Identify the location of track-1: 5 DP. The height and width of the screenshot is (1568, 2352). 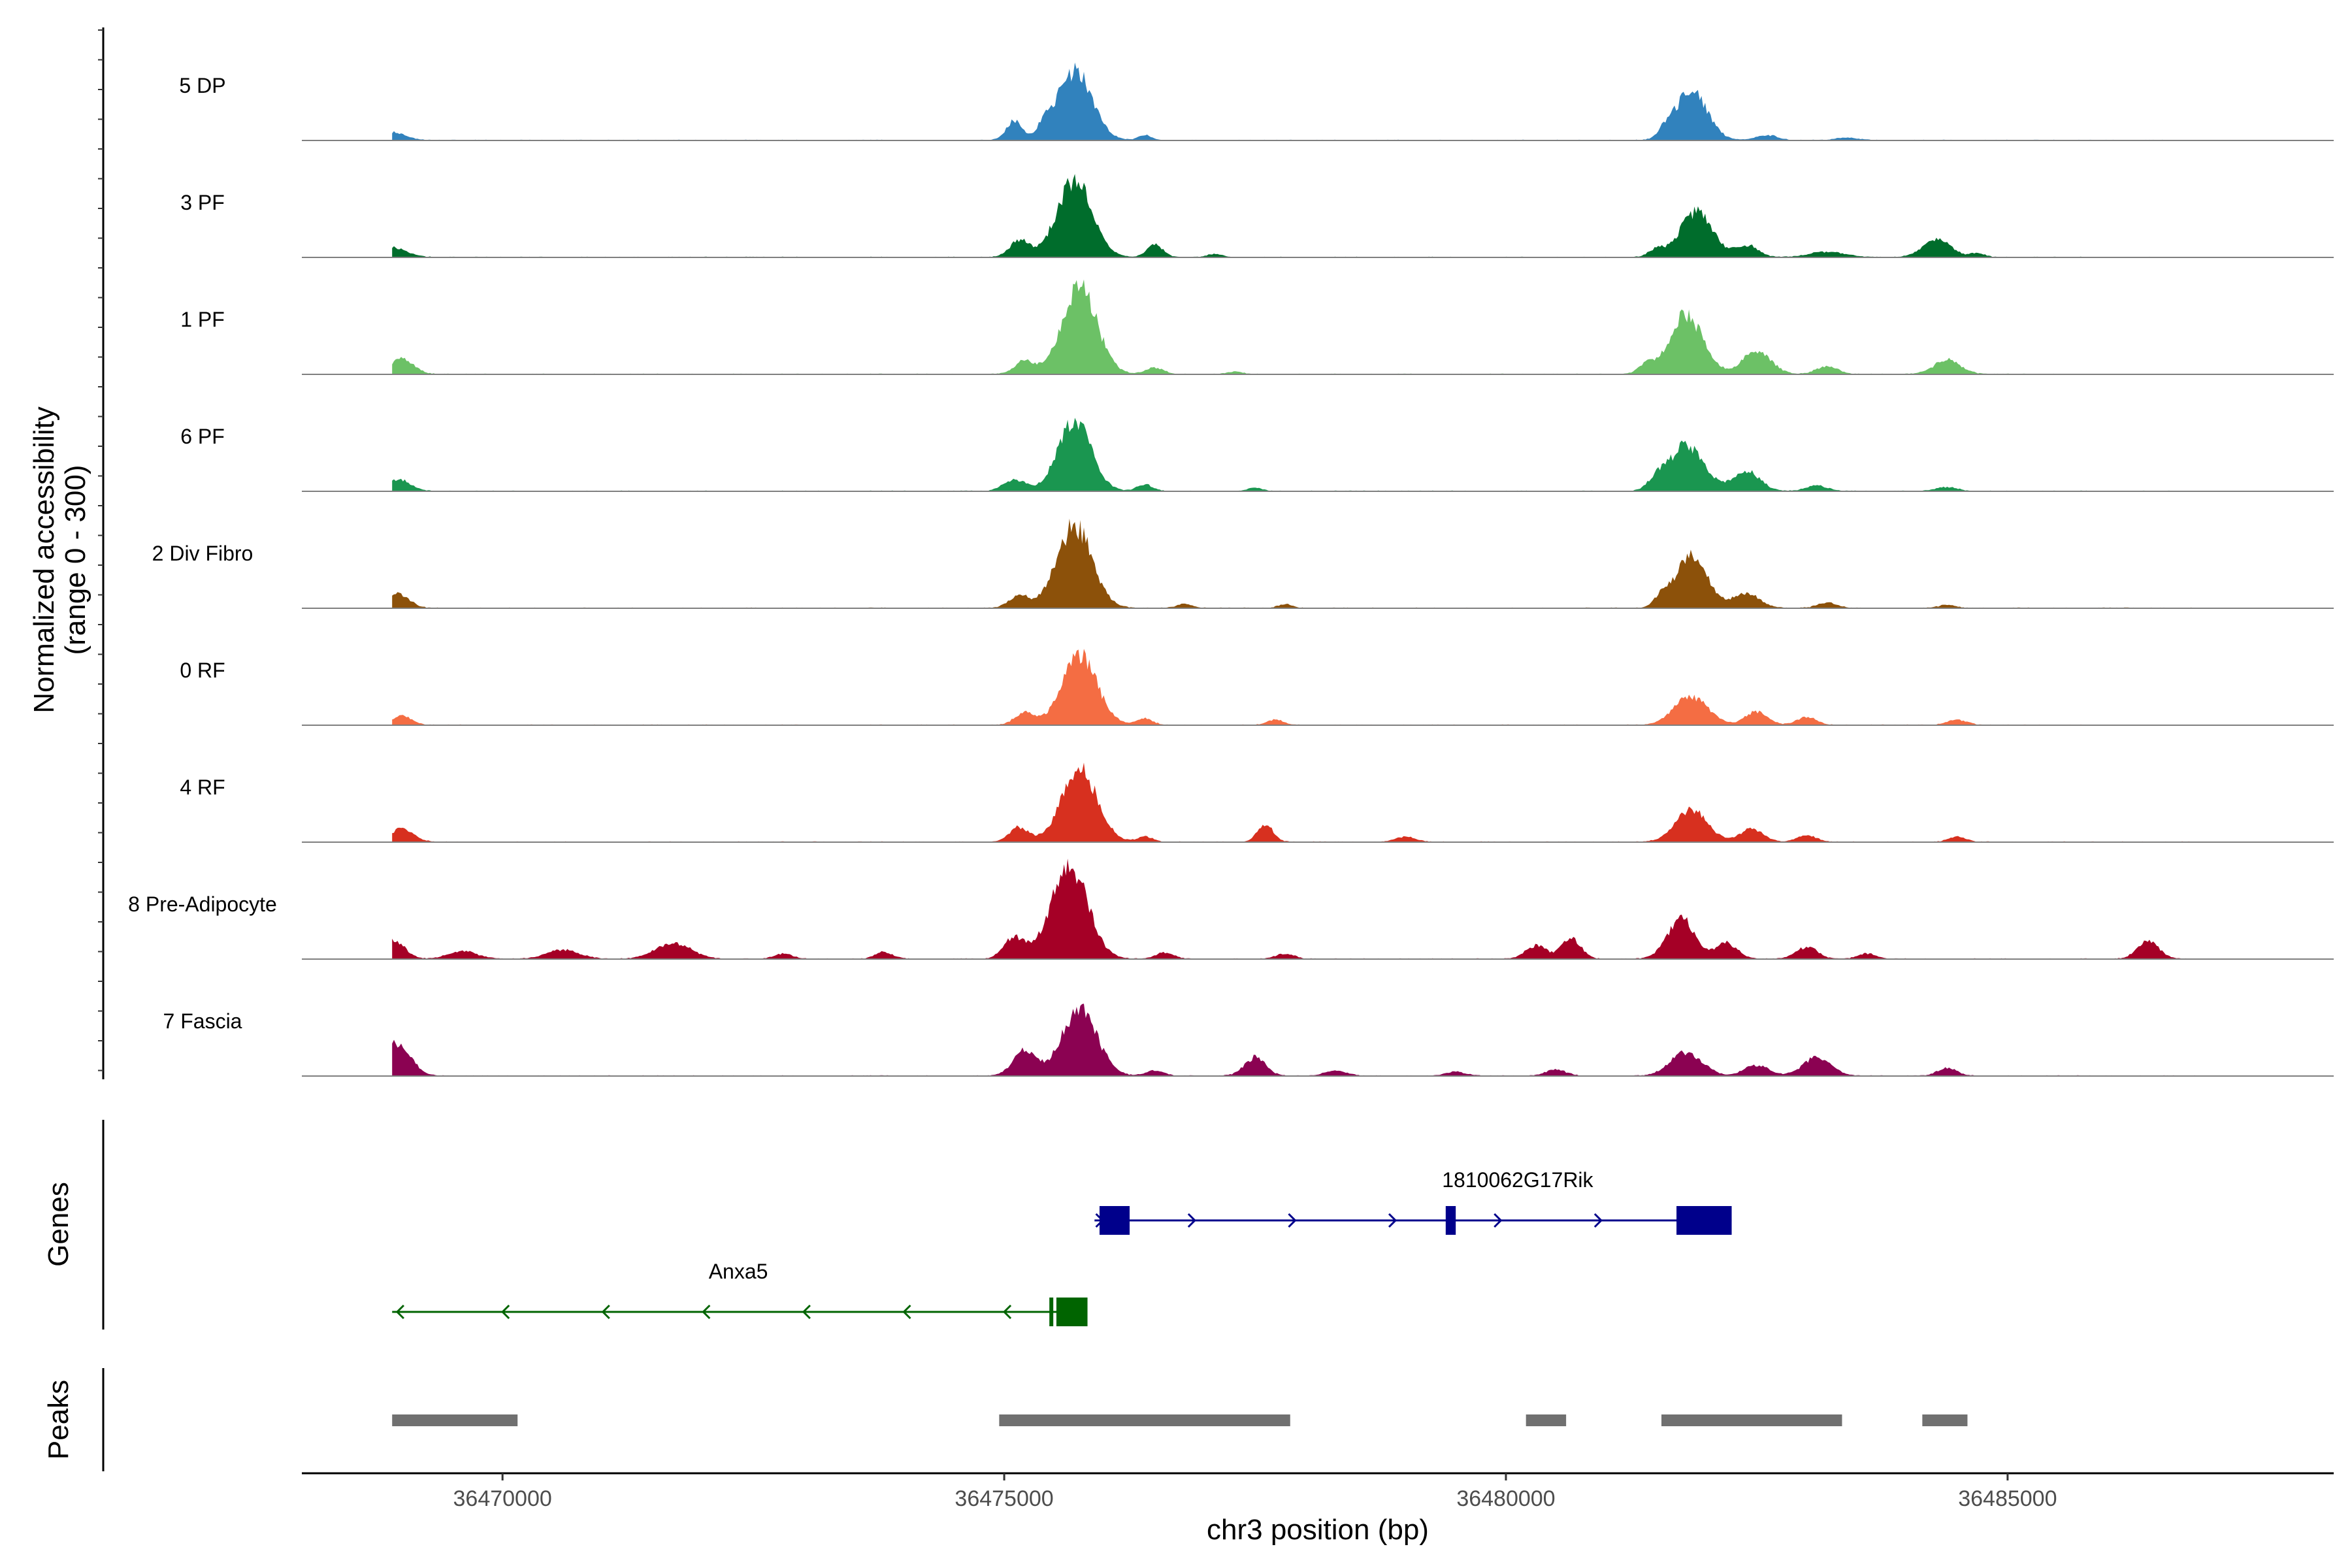
(1256, 101).